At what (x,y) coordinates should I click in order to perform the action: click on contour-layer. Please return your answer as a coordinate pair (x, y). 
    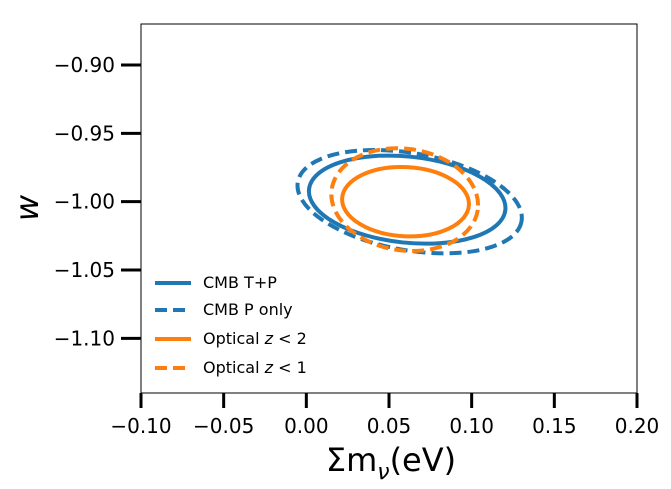
    Looking at the image, I should click on (409, 201).